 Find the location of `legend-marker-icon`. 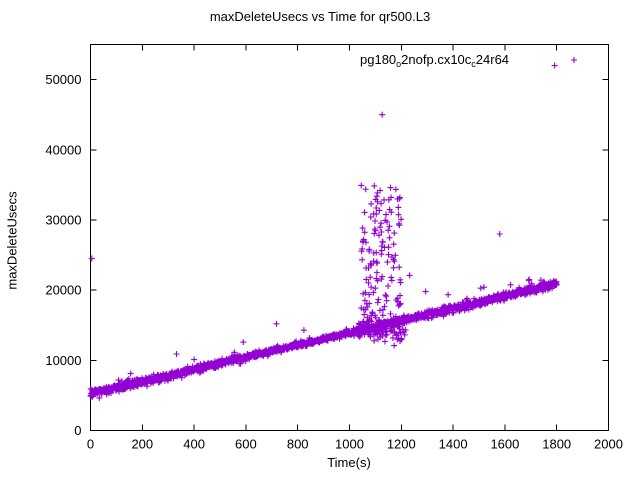

legend-marker-icon is located at coordinates (574, 60).